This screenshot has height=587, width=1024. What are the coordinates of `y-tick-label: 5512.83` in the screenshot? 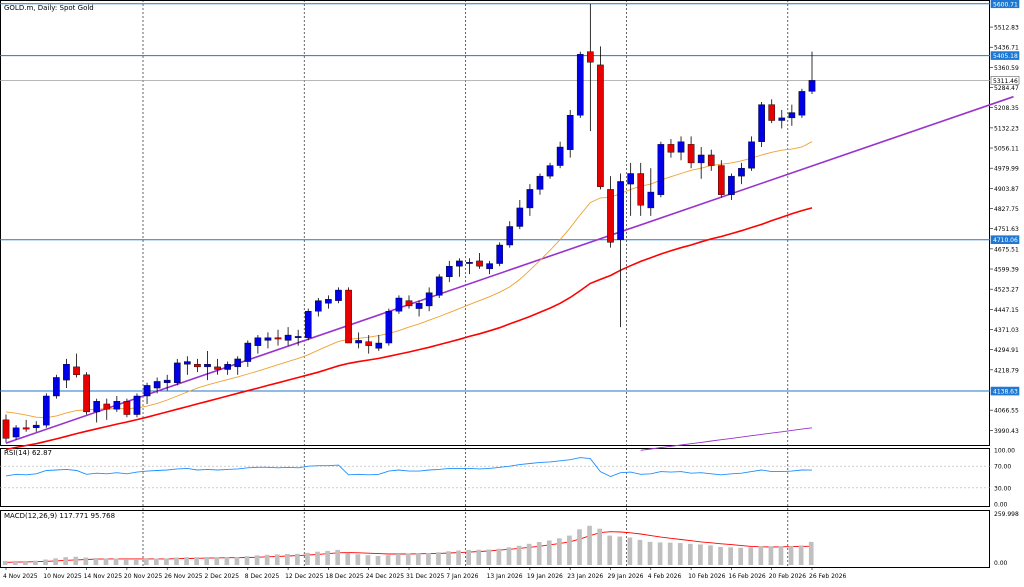 It's located at (1006, 28).